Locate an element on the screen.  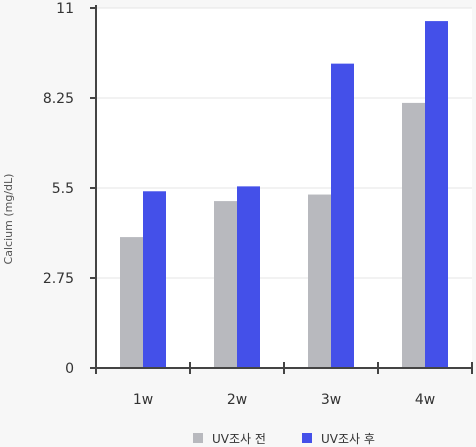
y-tick-label: 5.5 is located at coordinates (63, 189).